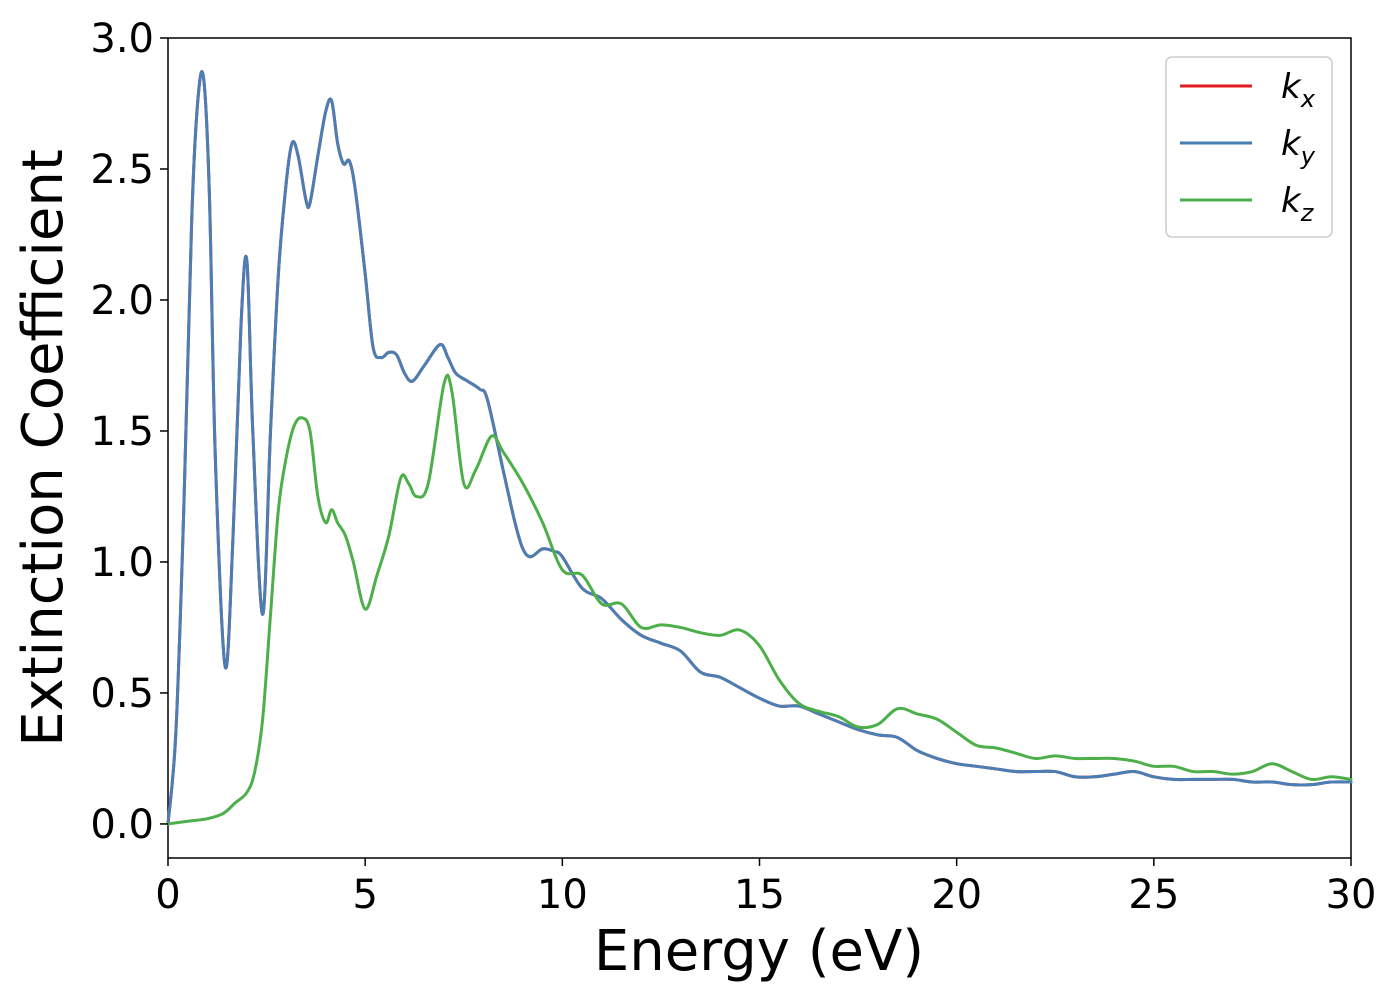 The width and height of the screenshot is (1400, 1000). Describe the element at coordinates (562, 895) in the screenshot. I see `x-tick-label: 10` at that location.